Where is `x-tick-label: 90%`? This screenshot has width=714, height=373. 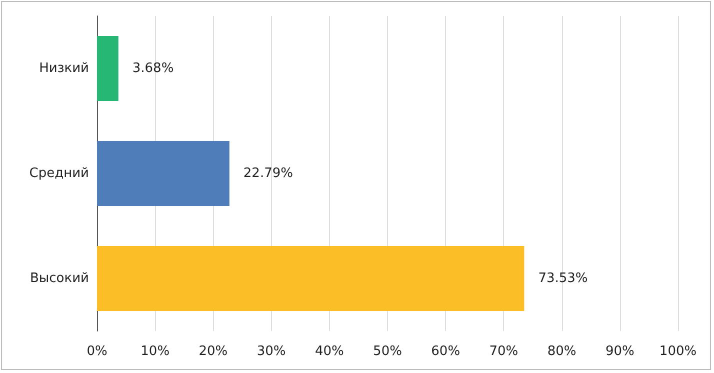
x-tick-label: 90% is located at coordinates (619, 351).